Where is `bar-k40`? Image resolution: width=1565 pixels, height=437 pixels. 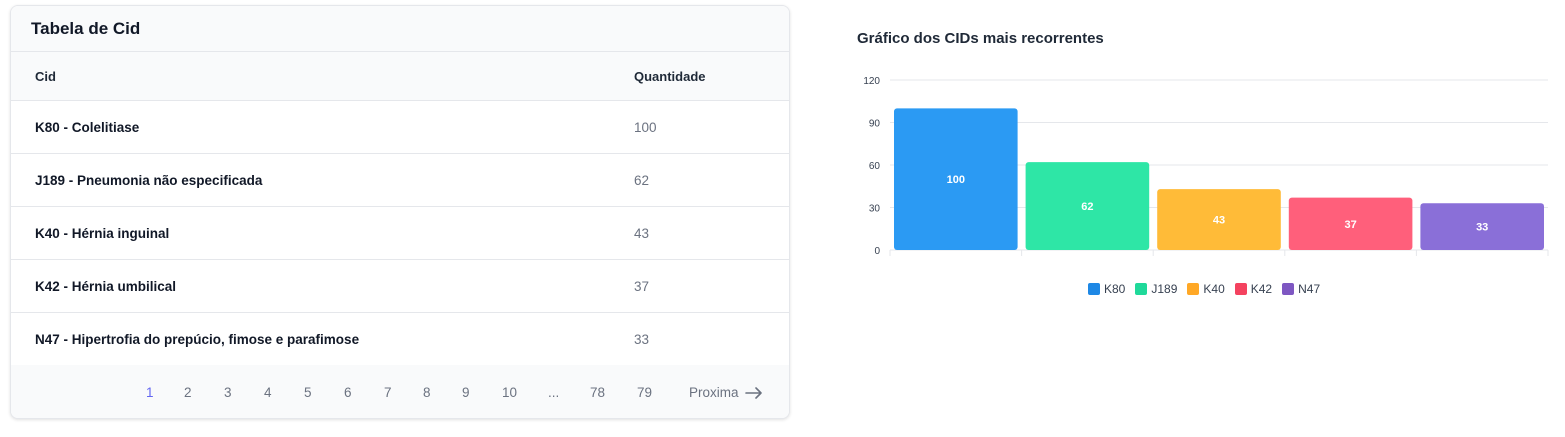
bar-k40 is located at coordinates (1219, 219).